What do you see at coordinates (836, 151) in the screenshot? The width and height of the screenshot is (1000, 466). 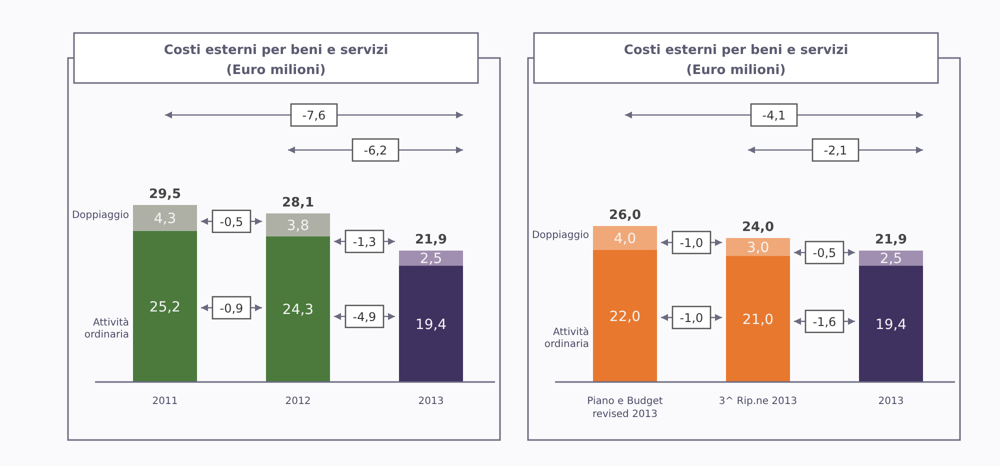 I see `text: -2,1` at bounding box center [836, 151].